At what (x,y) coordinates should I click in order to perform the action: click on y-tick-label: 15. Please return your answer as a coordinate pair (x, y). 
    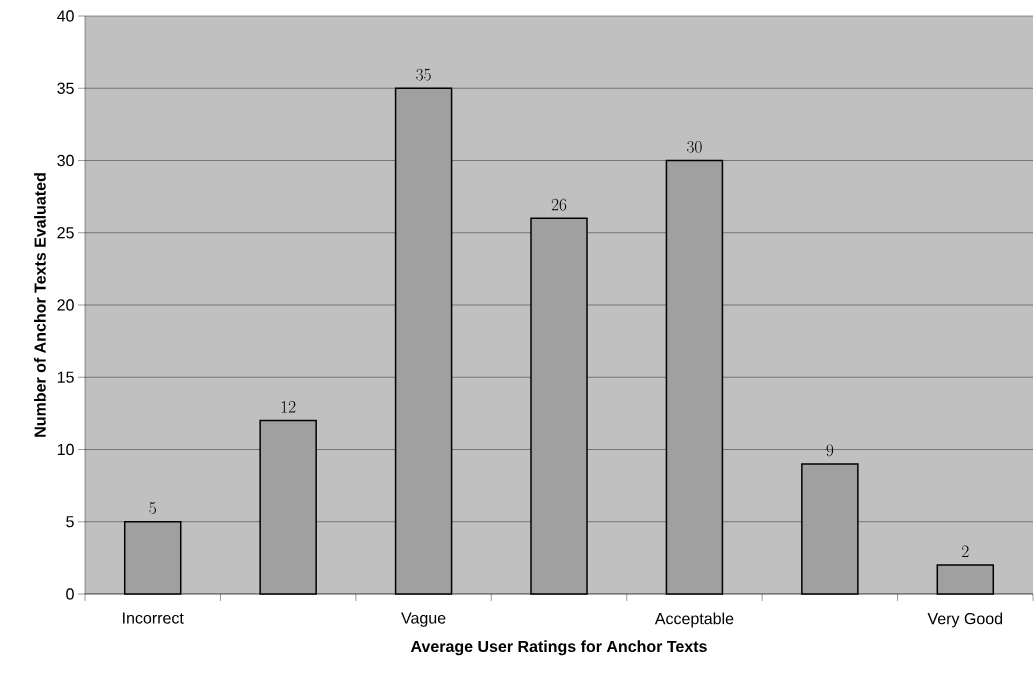
    Looking at the image, I should click on (65, 377).